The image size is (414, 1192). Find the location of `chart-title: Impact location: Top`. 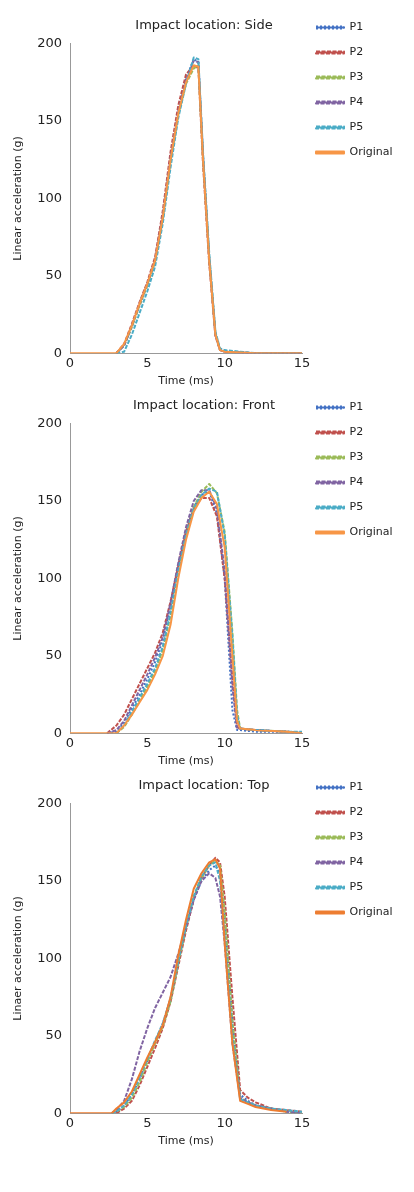

chart-title: Impact location: Top is located at coordinates (204, 785).